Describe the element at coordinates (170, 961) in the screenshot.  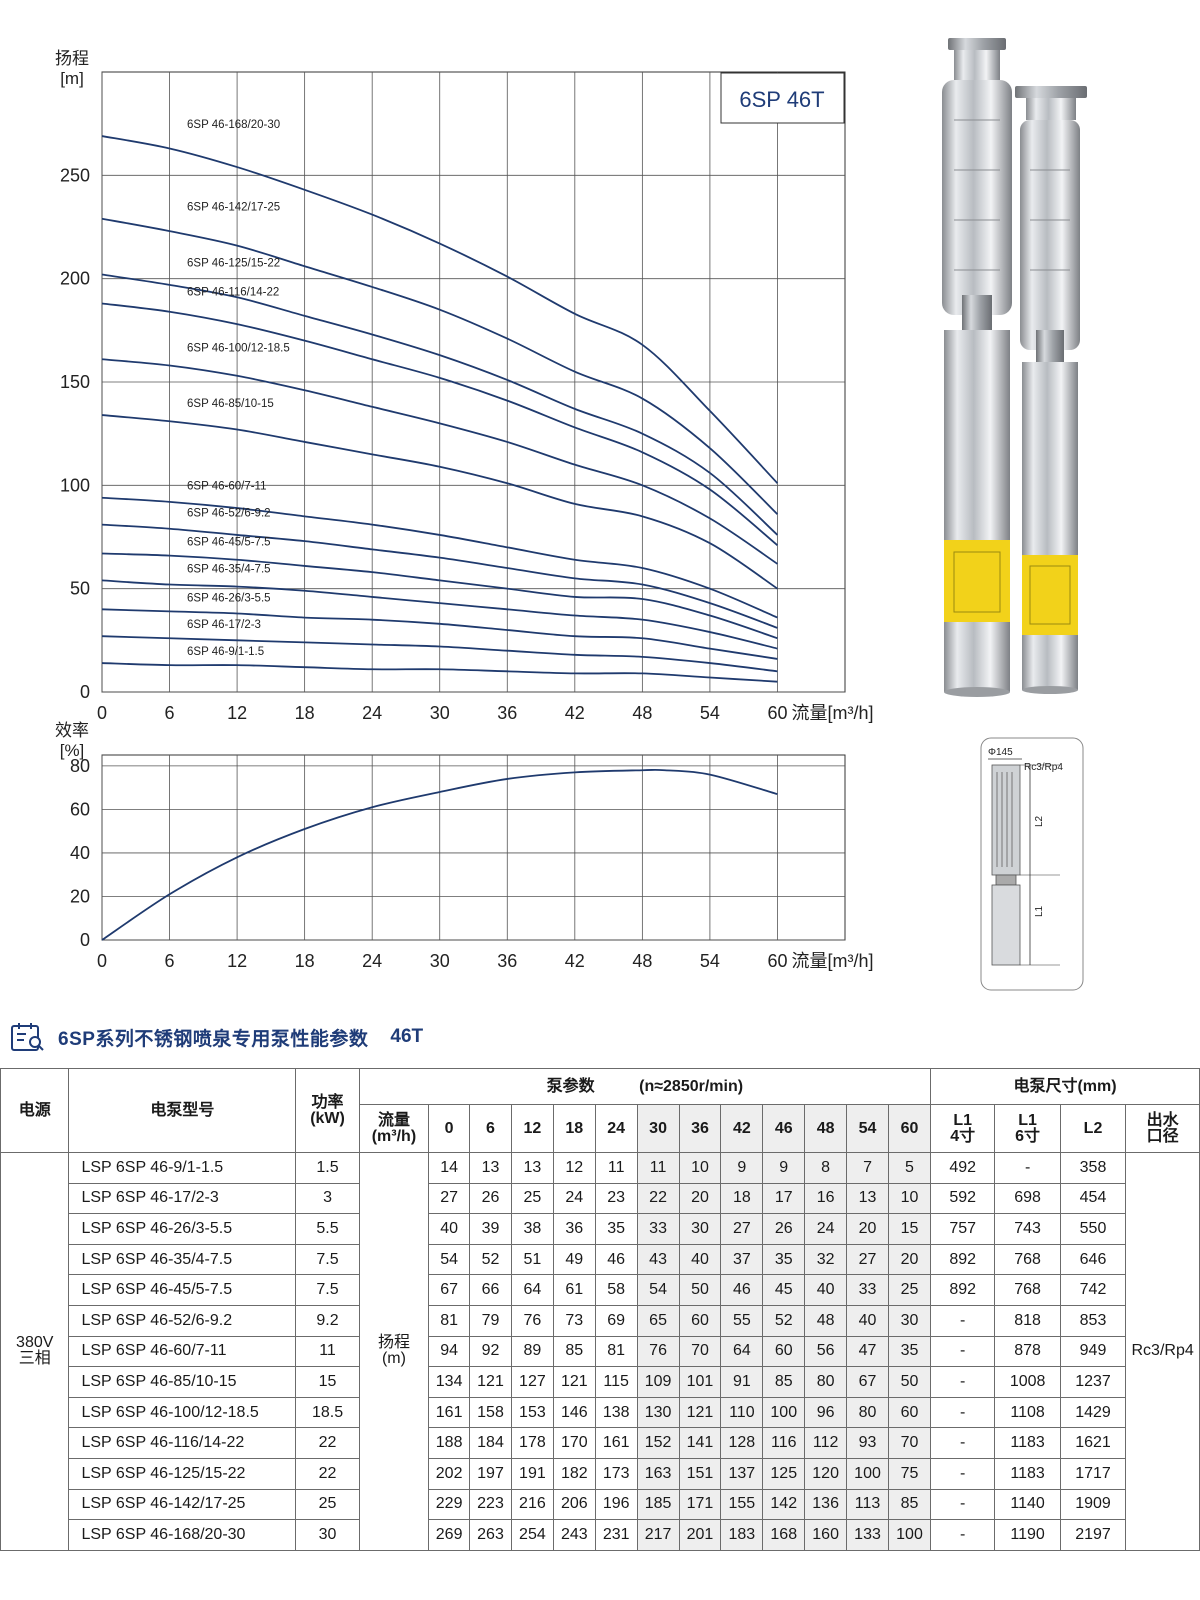
I see `x-tick-label: 6` at that location.